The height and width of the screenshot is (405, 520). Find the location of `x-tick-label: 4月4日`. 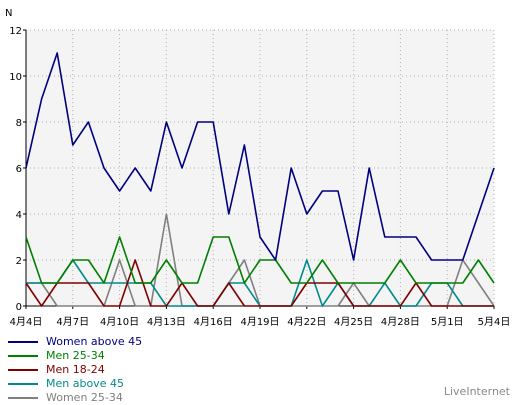

x-tick-label: 4月4日 is located at coordinates (26, 322).